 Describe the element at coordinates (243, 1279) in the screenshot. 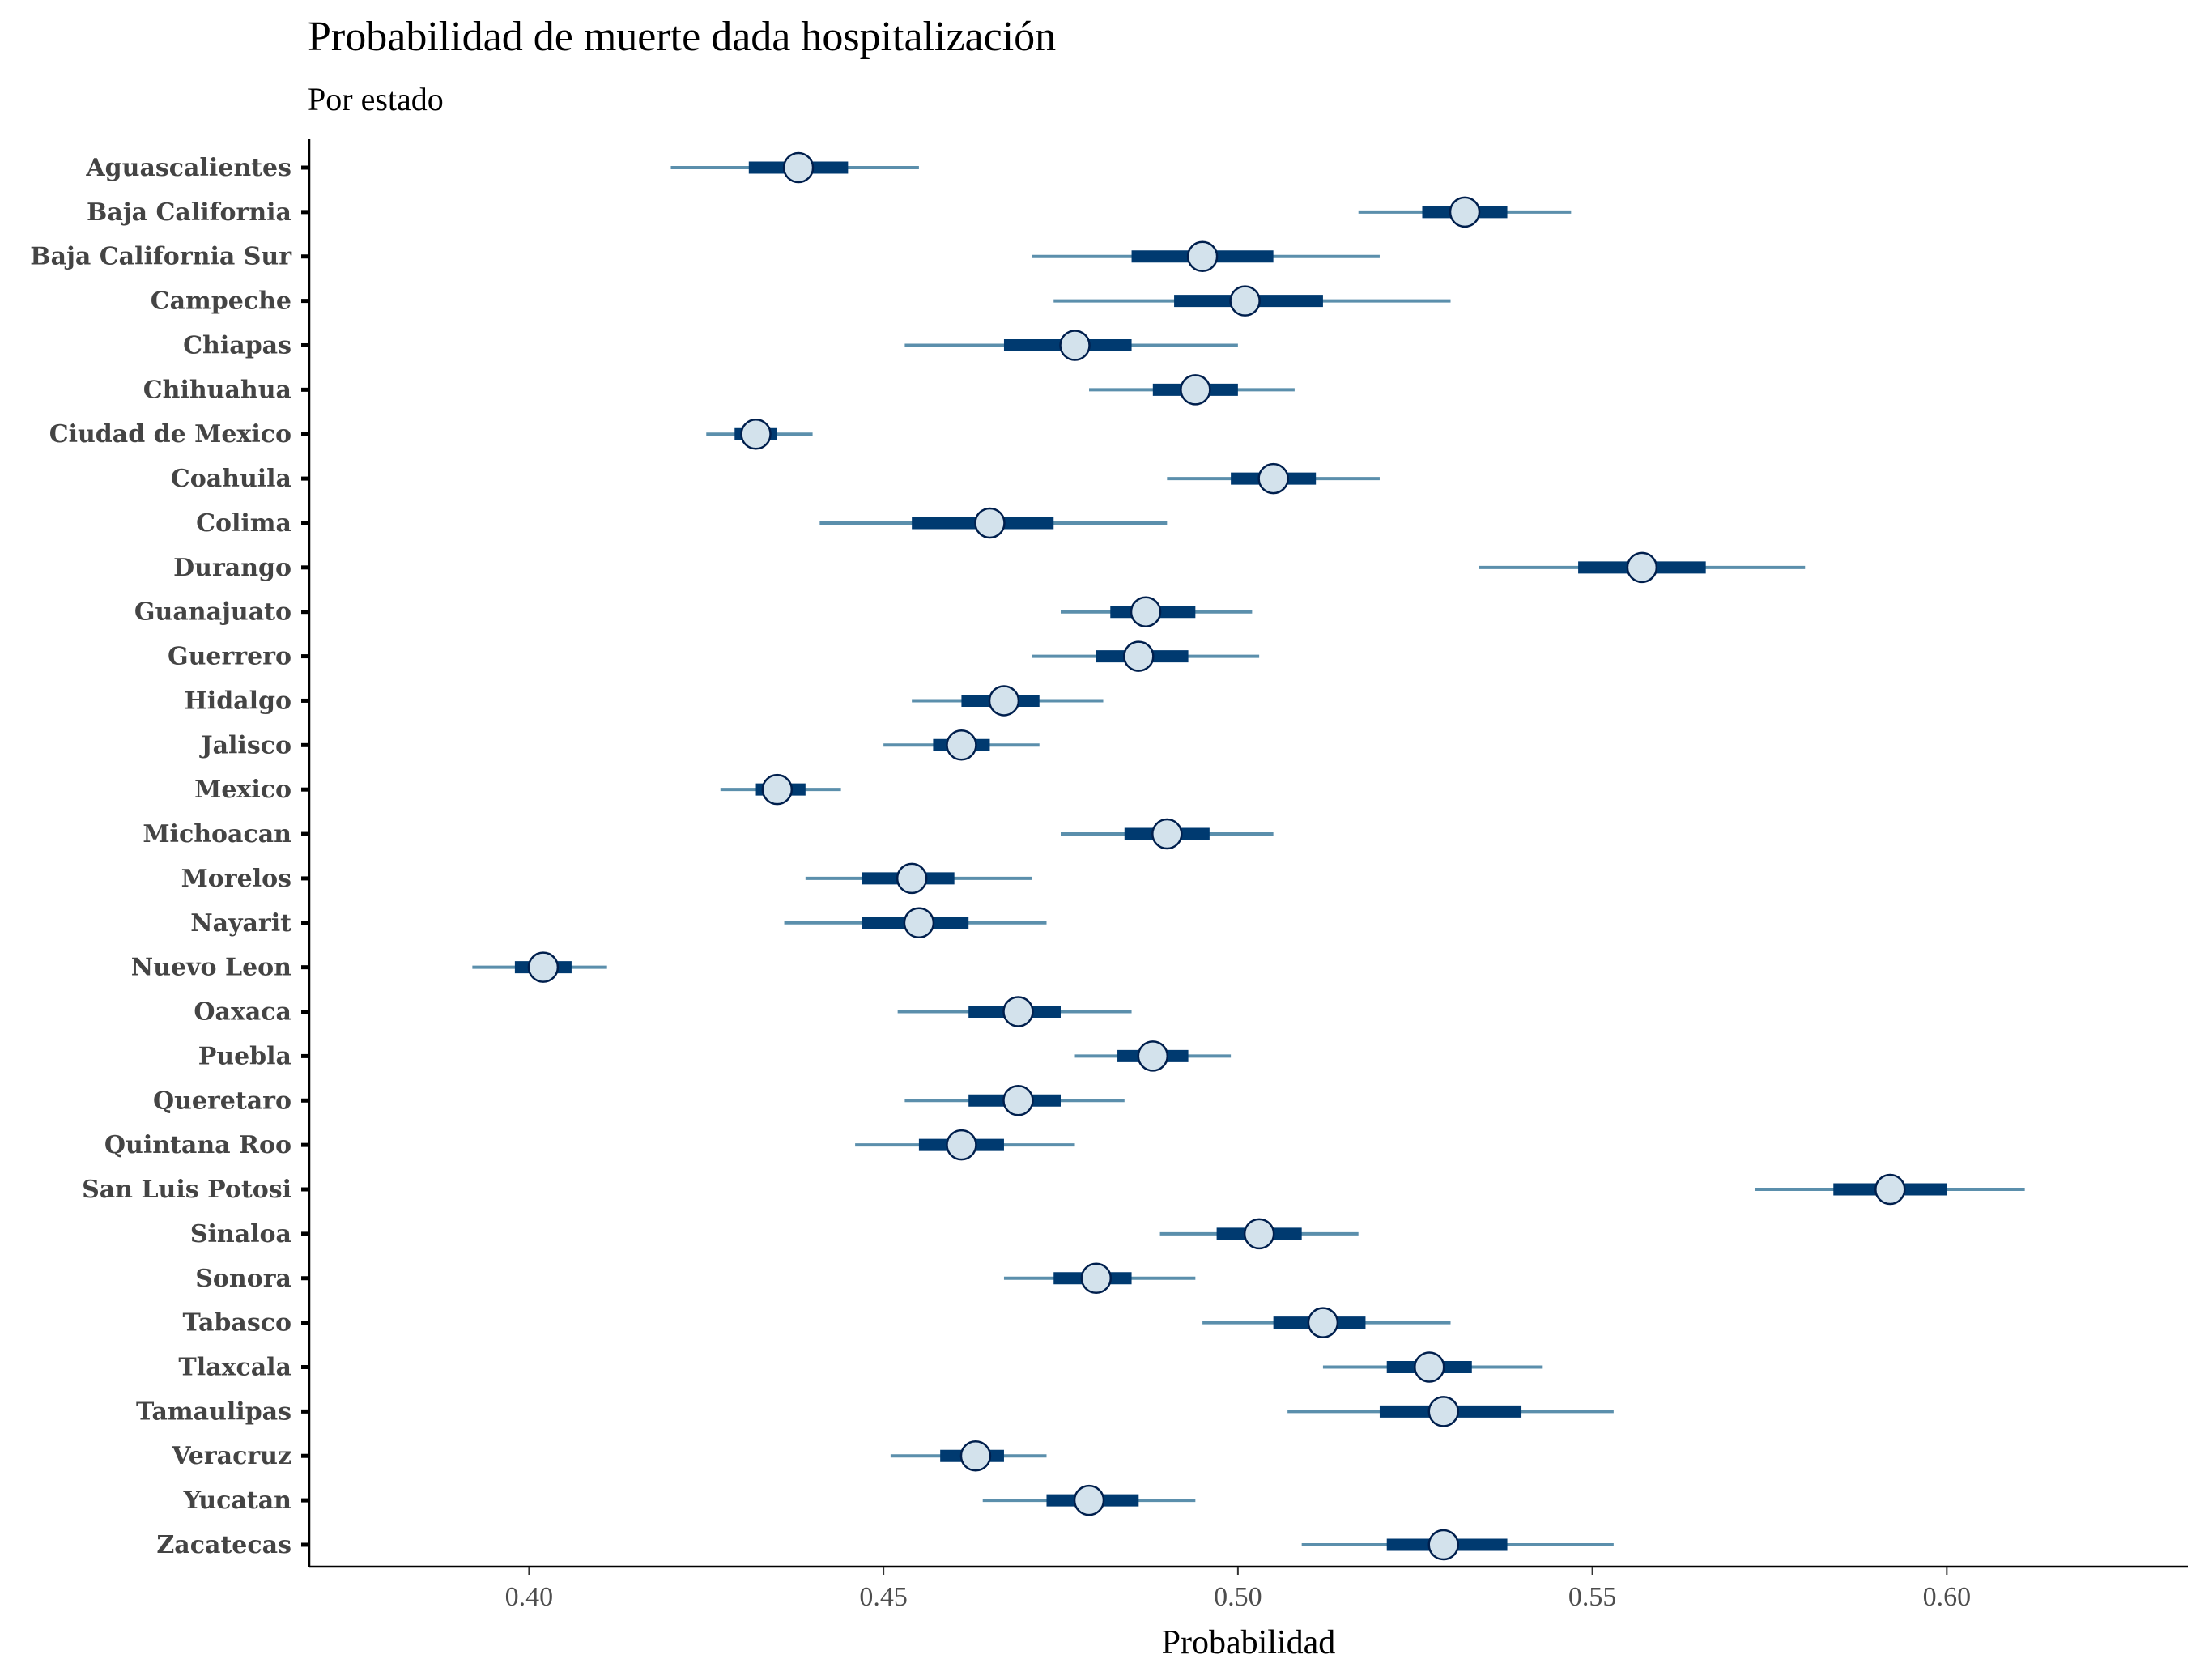

I see `y-tick-label: Sonora` at that location.